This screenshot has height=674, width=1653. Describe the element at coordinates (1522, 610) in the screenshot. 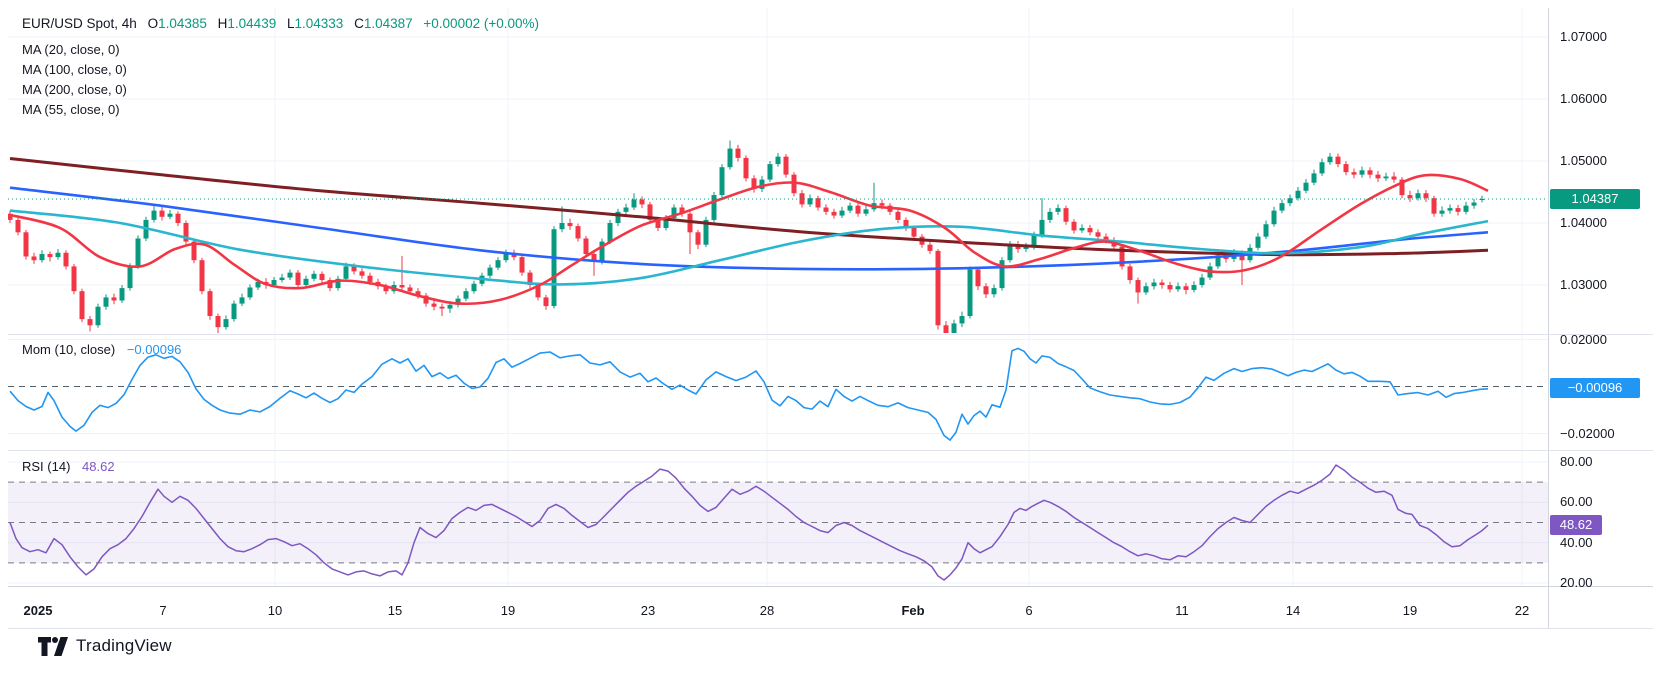

I see `time-tick-label: 22` at that location.